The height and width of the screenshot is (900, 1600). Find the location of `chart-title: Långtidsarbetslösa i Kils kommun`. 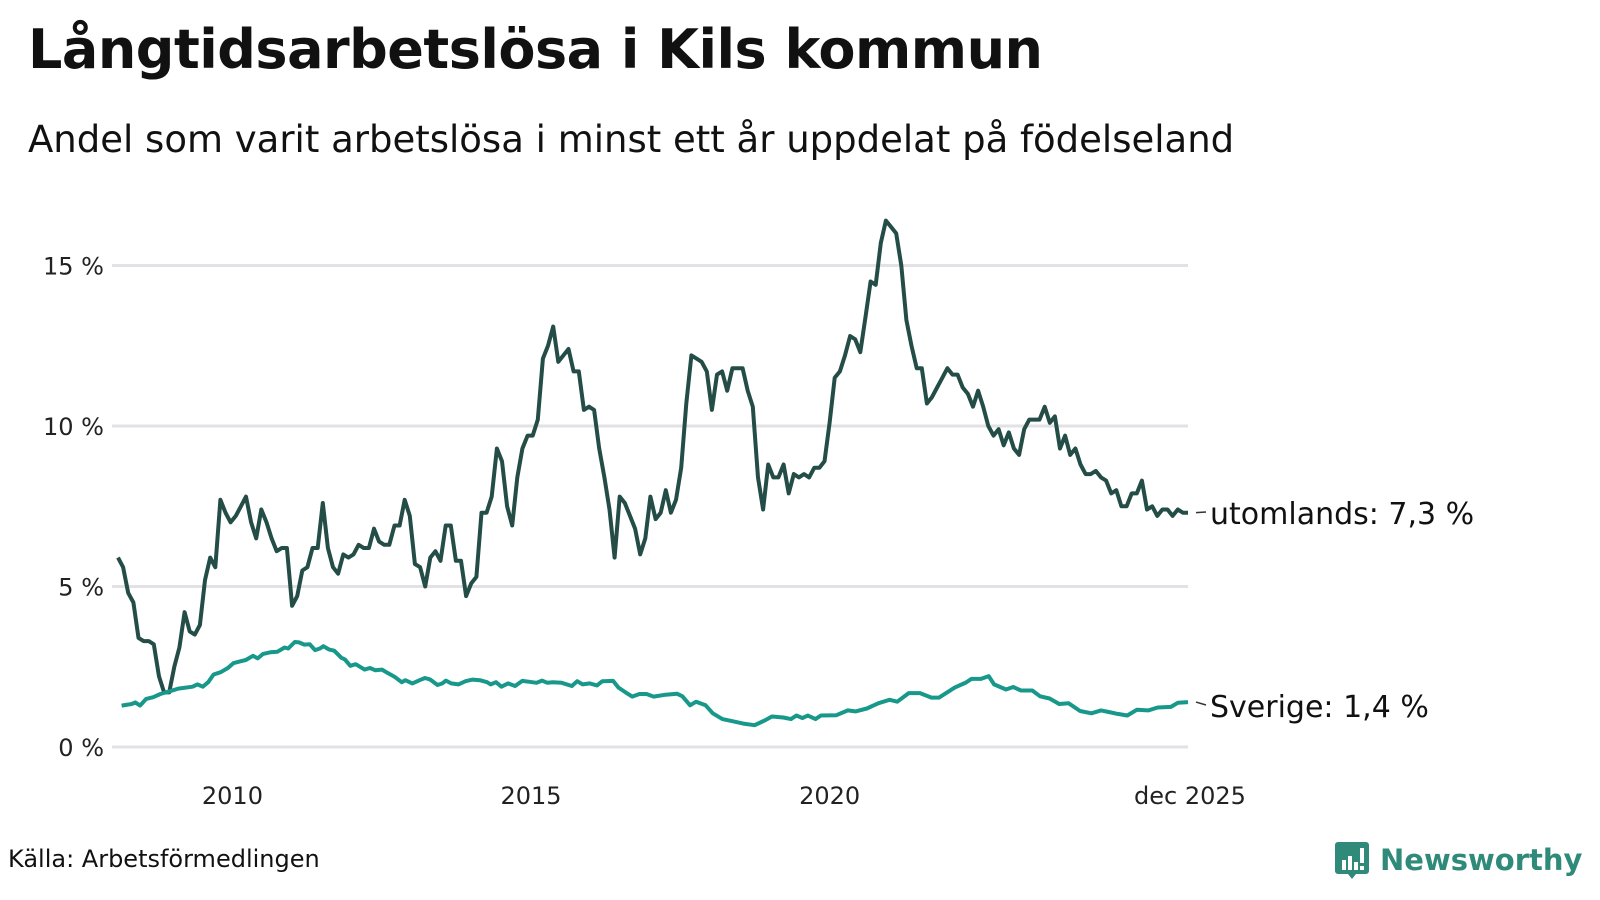

chart-title: Långtidsarbetslösa i Kils kommun is located at coordinates (535, 49).